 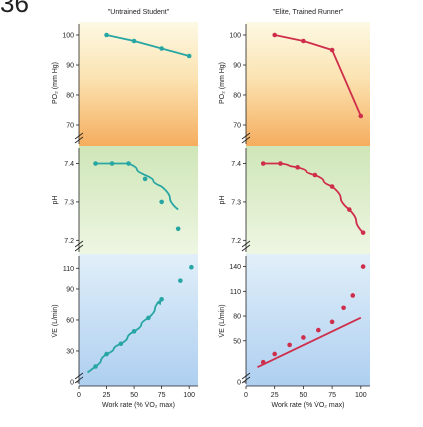 I want to click on ve-untrained-ytick-label-0: 0, so click(x=72, y=383).